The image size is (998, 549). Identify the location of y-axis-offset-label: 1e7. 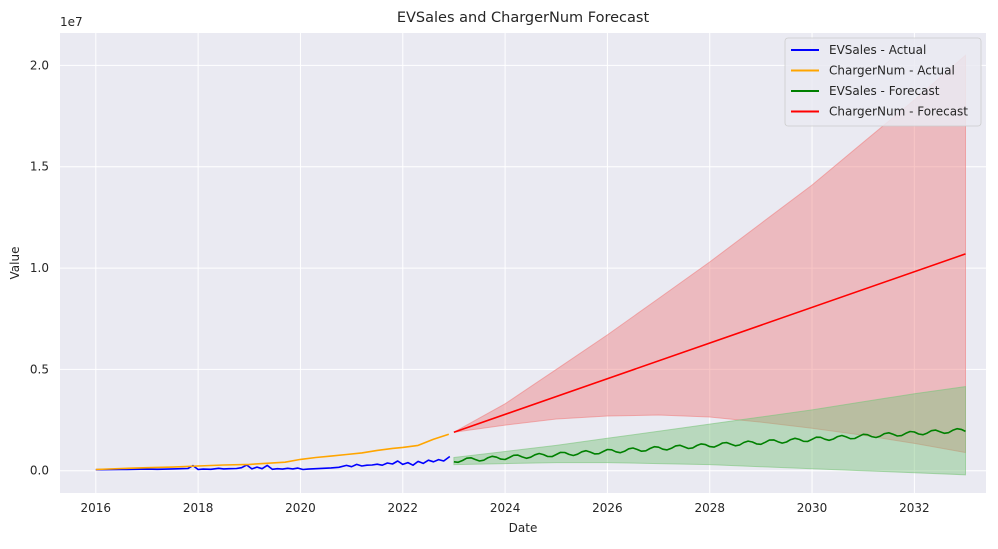
(71, 22).